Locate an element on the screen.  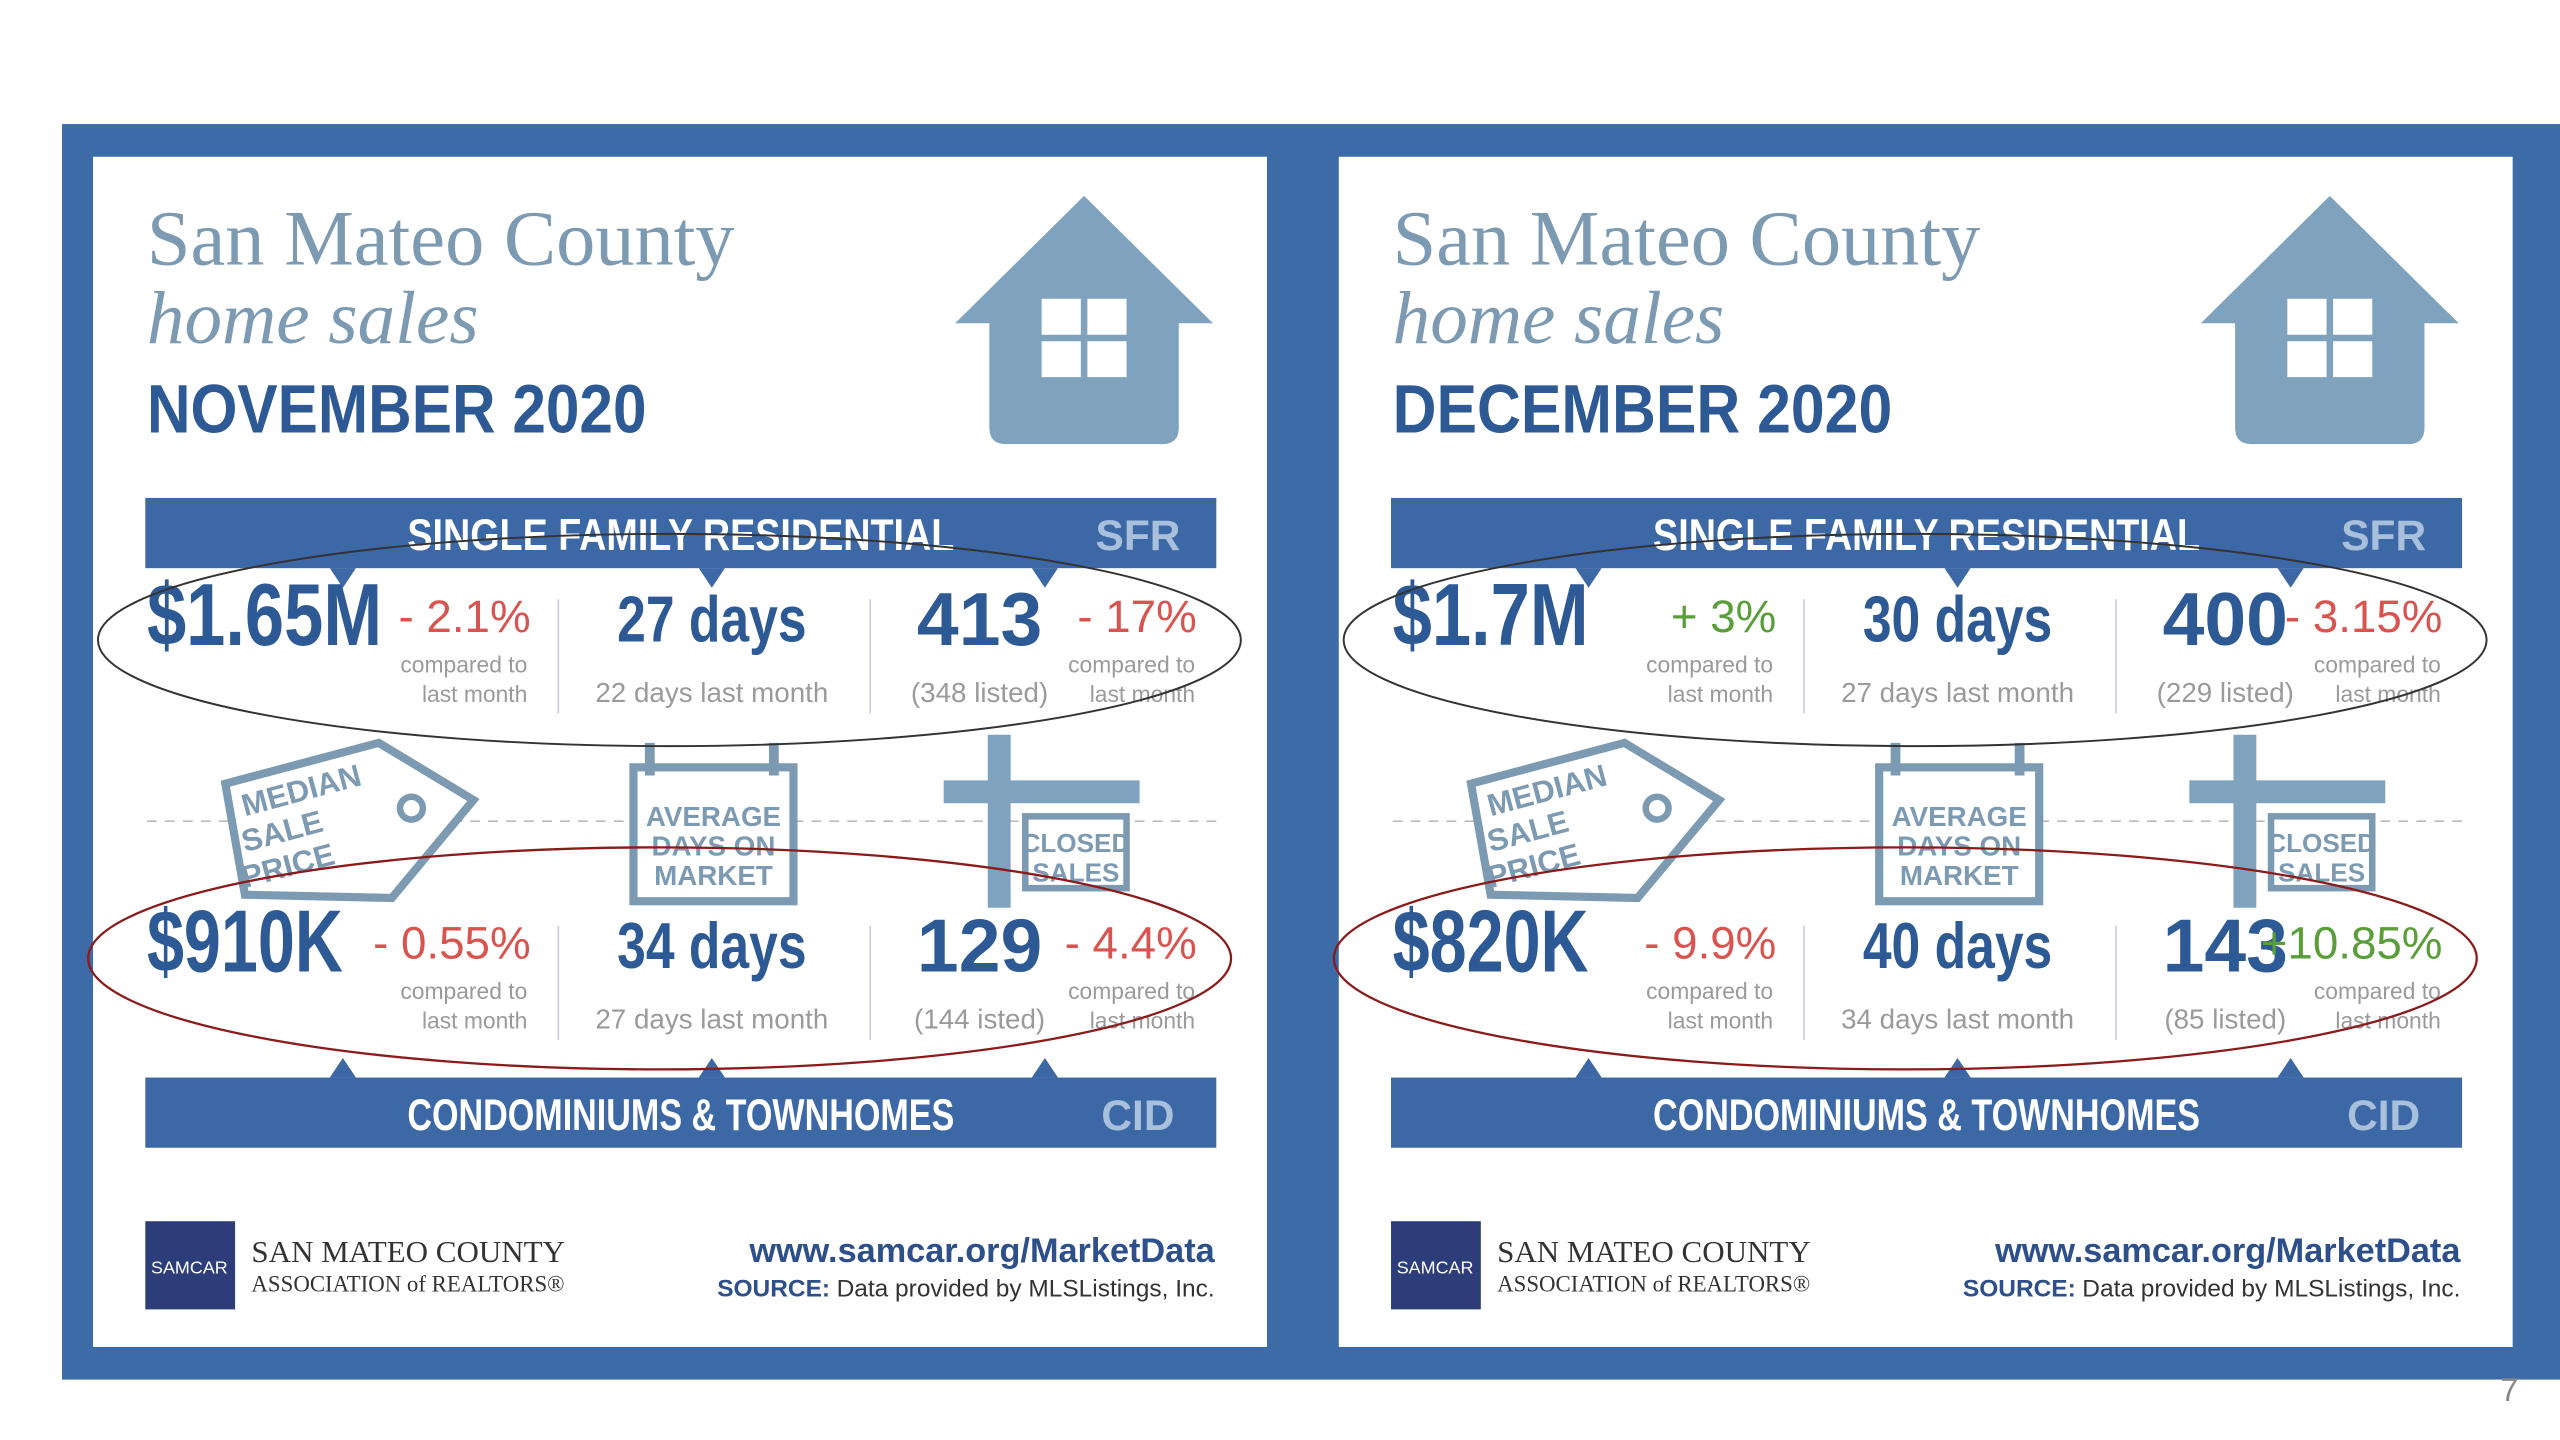
days-on-market: 27 days is located at coordinates (711, 619).